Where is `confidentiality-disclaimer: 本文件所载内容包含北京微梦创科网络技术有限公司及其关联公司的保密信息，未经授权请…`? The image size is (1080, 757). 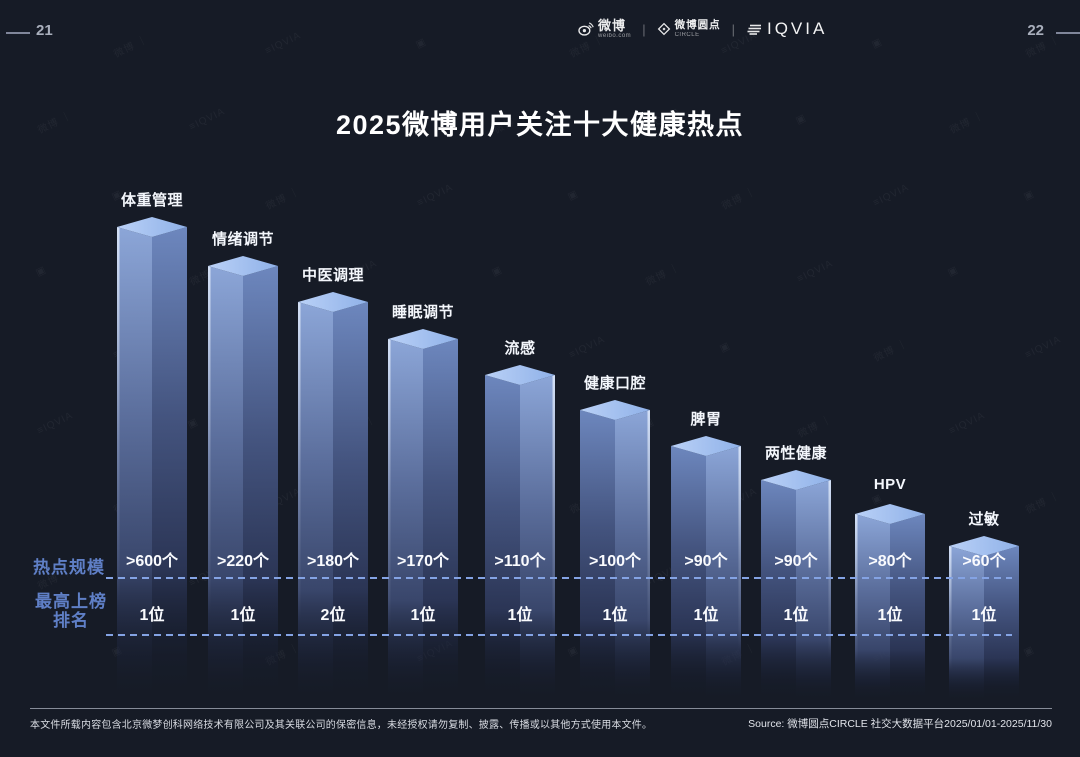
confidentiality-disclaimer: 本文件所载内容包含北京微梦创科网络技术有限公司及其关联公司的保密信息，未经授权请… is located at coordinates (341, 725).